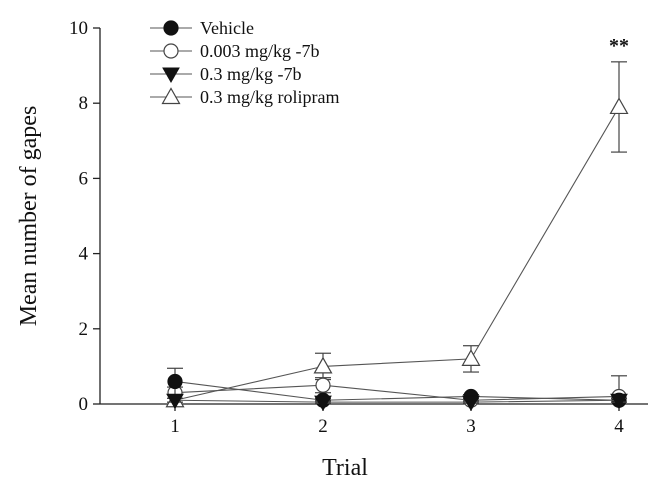 This screenshot has width=659, height=487. Describe the element at coordinates (84, 216) in the screenshot. I see `y-ticks: 0 2 4 6 8 10` at that location.